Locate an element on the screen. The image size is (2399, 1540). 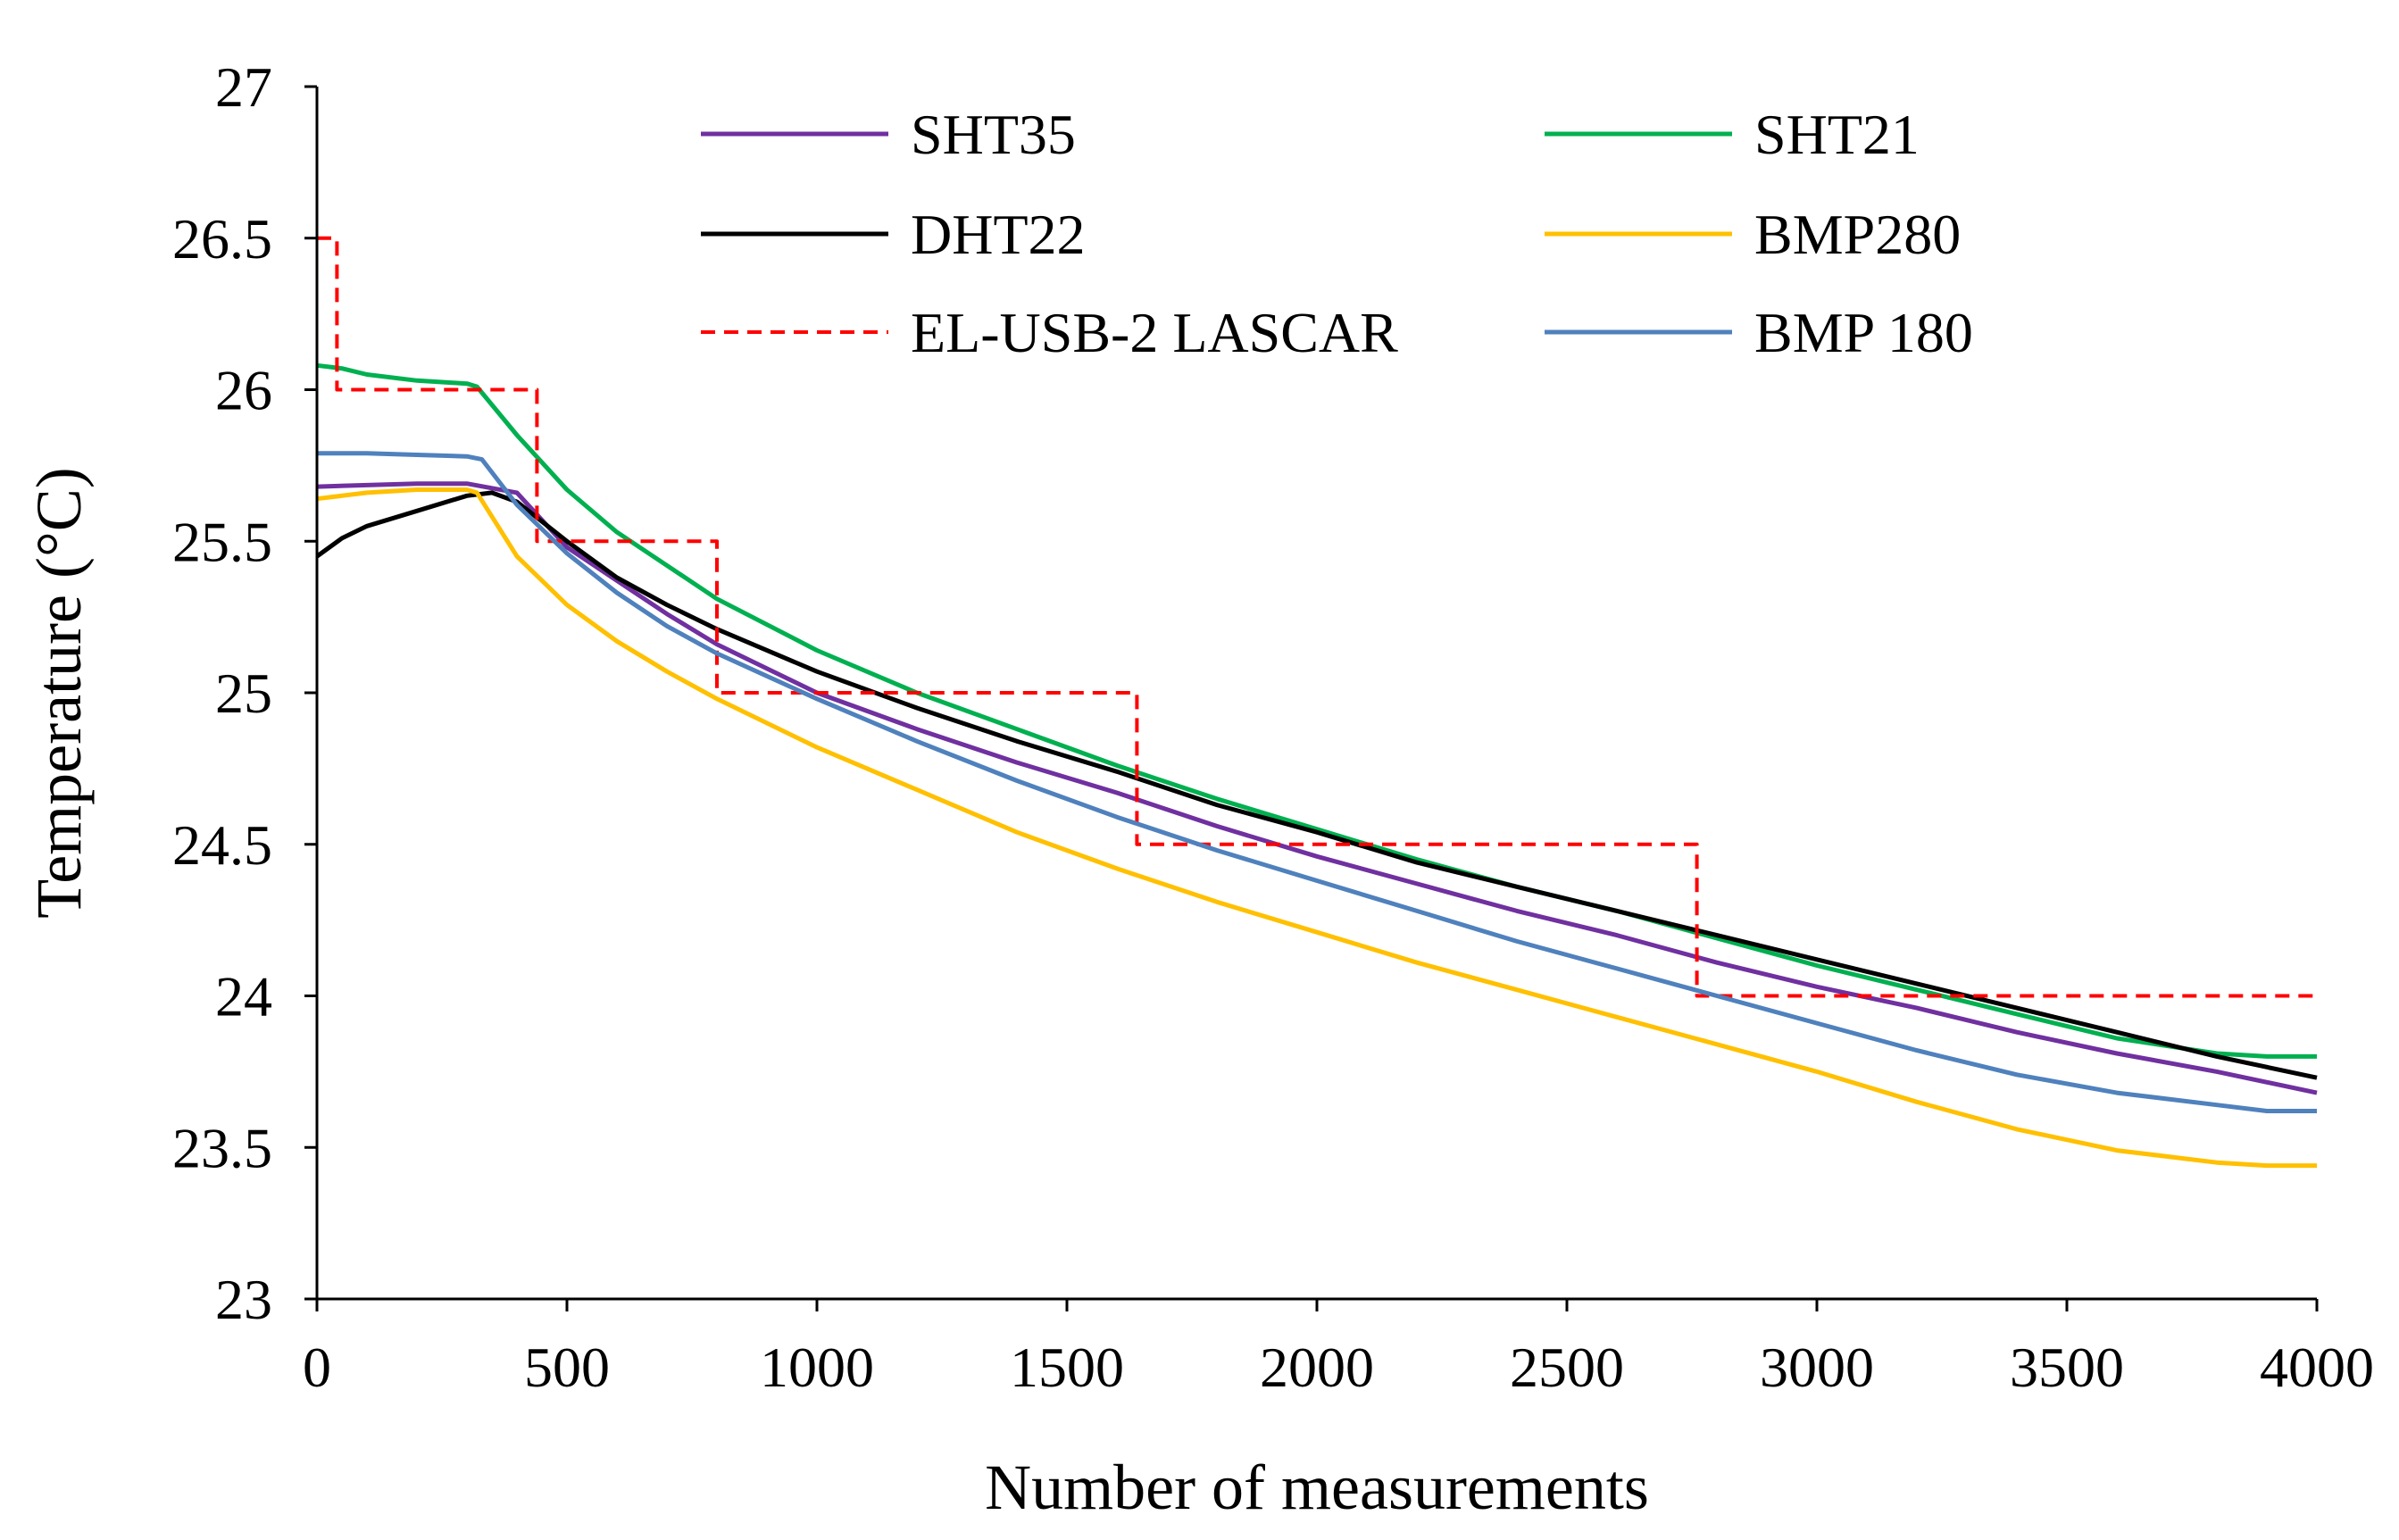
y-tick-label: 25 is located at coordinates (243, 693).